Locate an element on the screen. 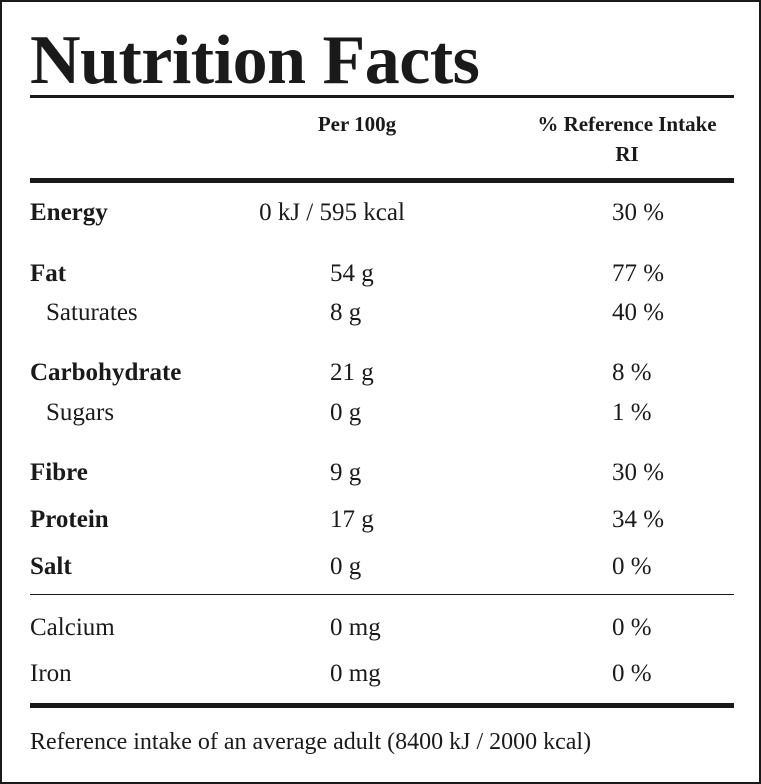 Image resolution: width=761 pixels, height=784 pixels. nutrient-name: Sugars is located at coordinates (80, 412).